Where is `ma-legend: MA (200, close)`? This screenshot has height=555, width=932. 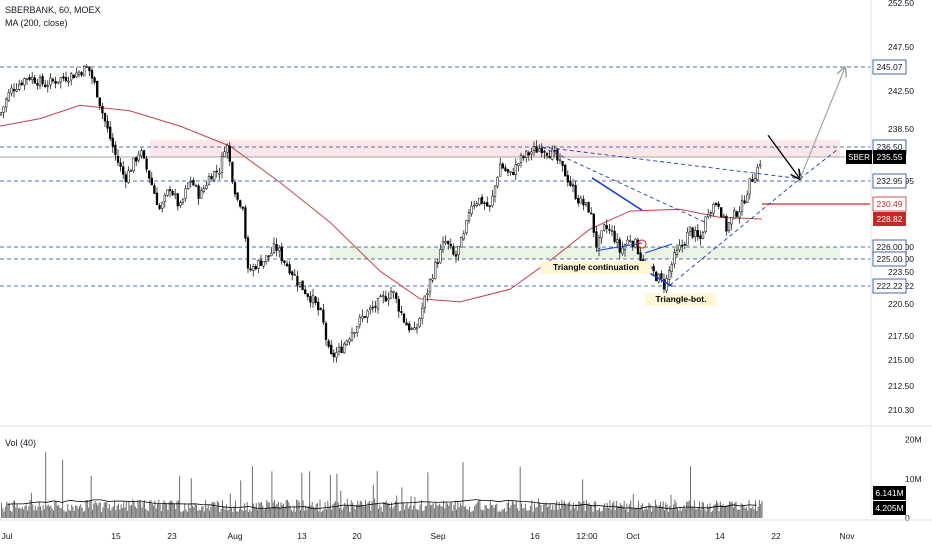
ma-legend: MA (200, close) is located at coordinates (36, 23).